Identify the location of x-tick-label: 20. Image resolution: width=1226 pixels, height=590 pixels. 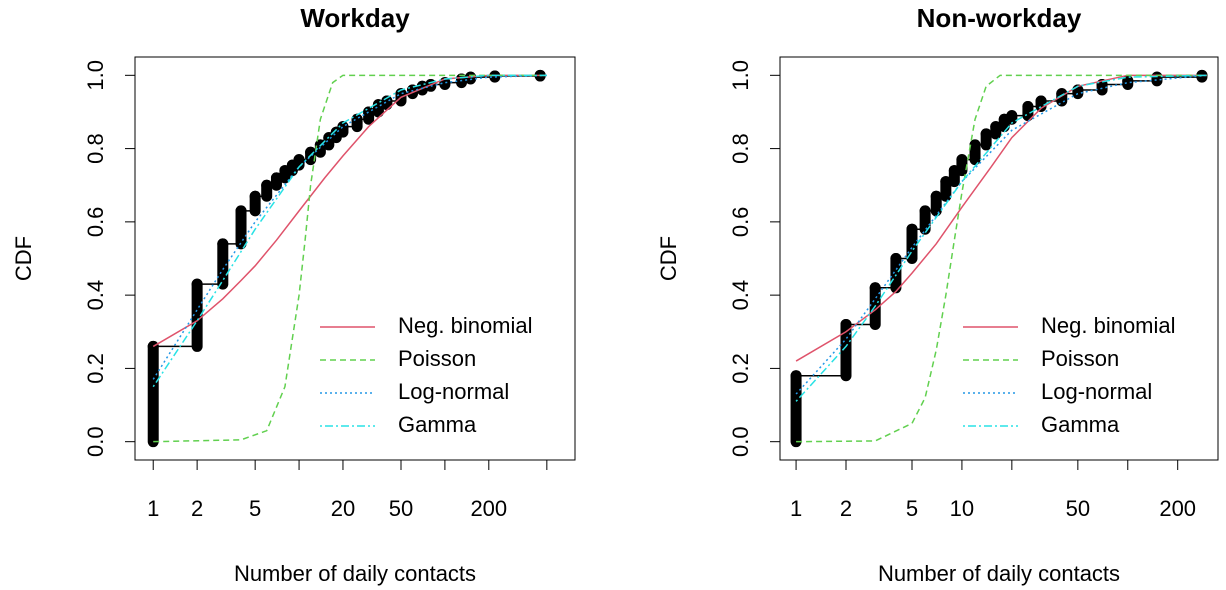
(343, 508).